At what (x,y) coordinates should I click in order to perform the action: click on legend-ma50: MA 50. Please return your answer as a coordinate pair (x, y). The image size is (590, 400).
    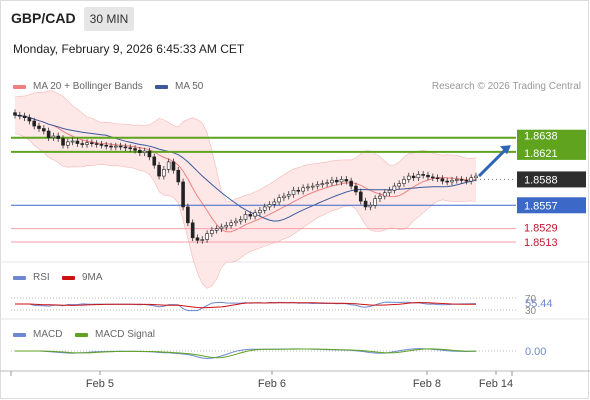
    Looking at the image, I should click on (179, 86).